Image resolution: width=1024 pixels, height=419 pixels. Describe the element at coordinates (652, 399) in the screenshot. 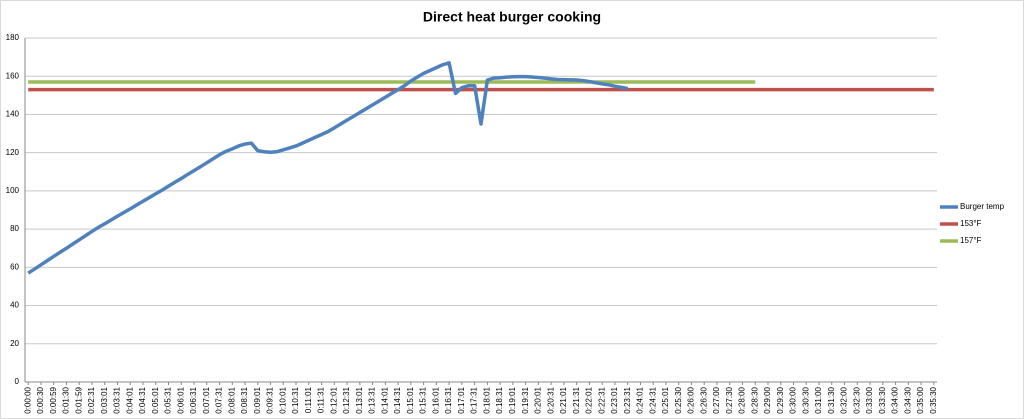

I see `x-tick-label: 0:24:31` at that location.